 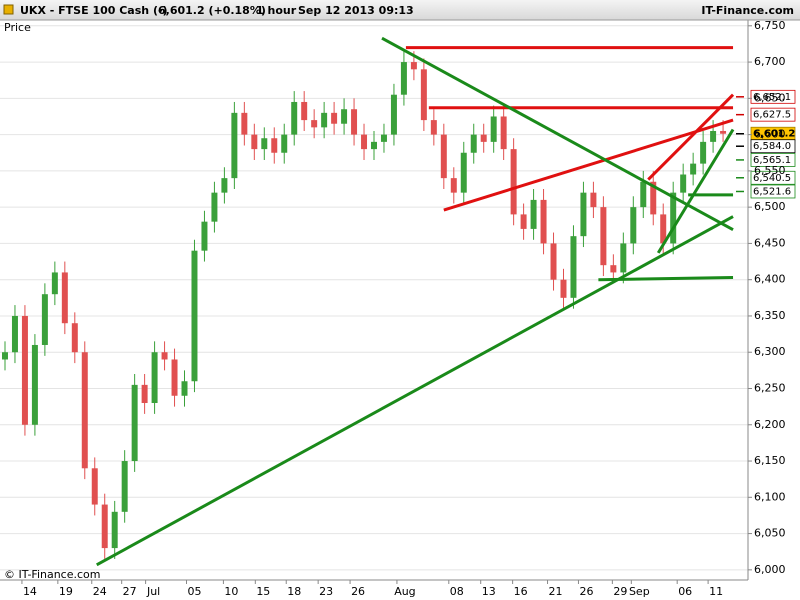 I want to click on y-tick-label: 6,350, so click(x=770, y=315).